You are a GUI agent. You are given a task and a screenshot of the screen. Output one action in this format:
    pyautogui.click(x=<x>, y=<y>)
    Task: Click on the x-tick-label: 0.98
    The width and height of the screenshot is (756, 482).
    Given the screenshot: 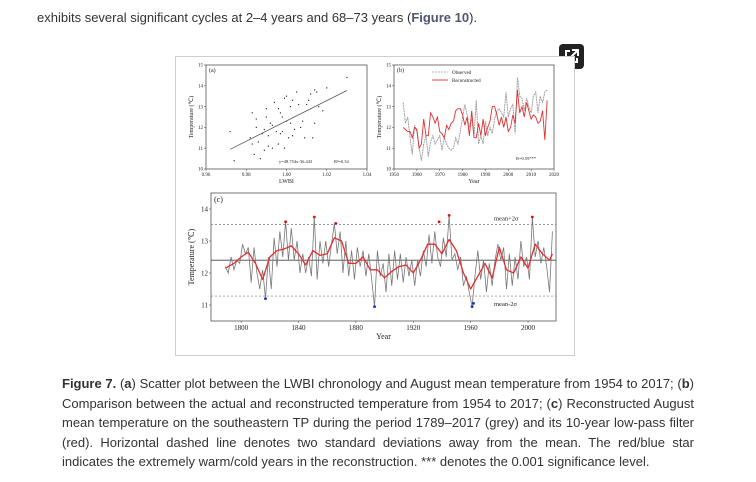 What is the action you would take?
    pyautogui.click(x=246, y=175)
    